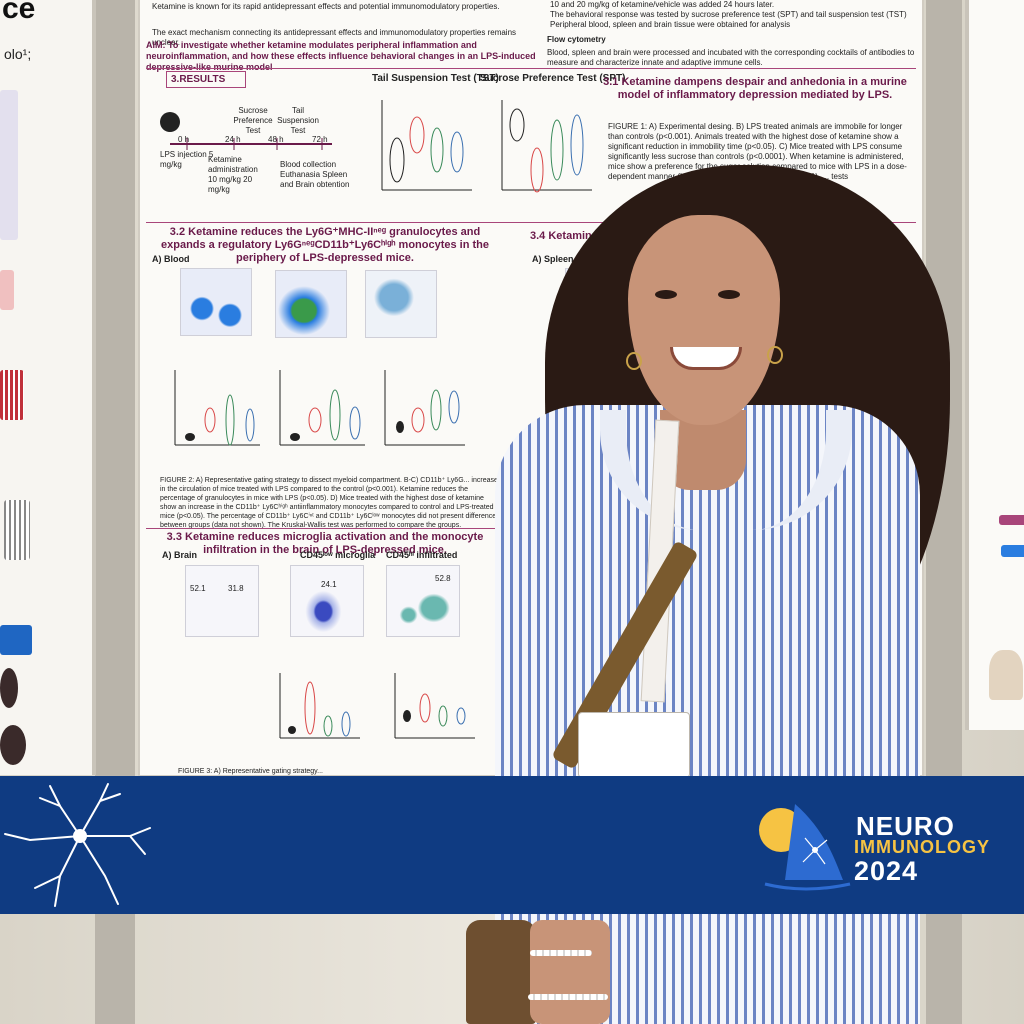  I want to click on behavior-violin-plots, so click(486, 146).